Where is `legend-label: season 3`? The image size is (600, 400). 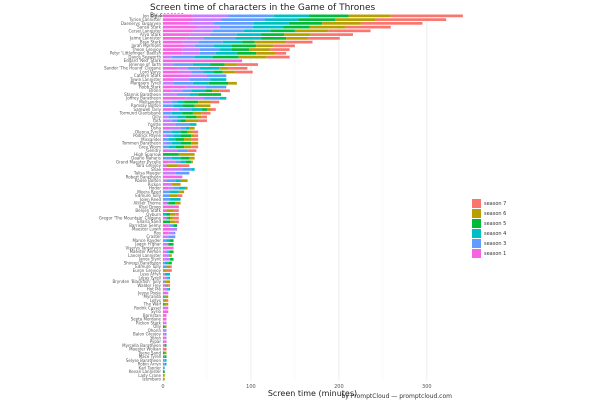
legend-label: season 3 is located at coordinates (495, 244).